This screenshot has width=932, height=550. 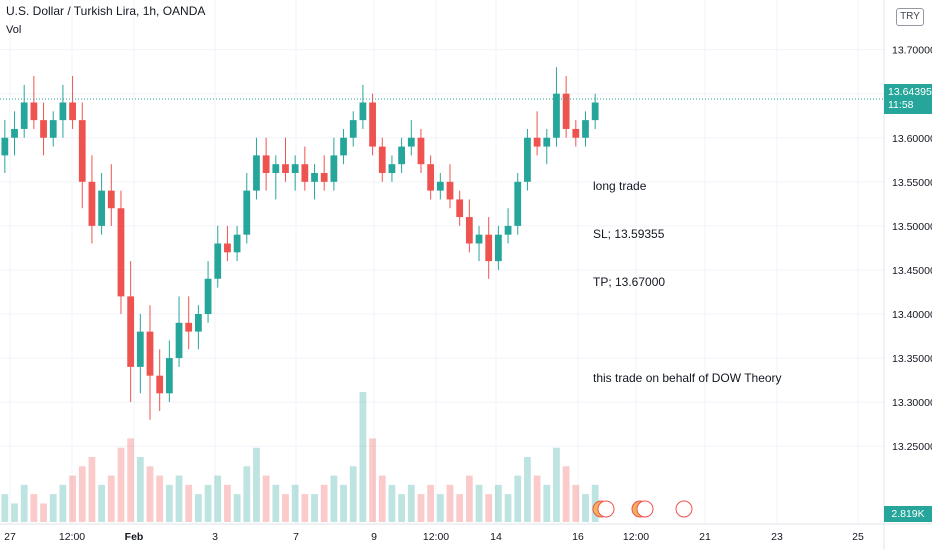 I want to click on annotation-line: TP; 13.67000, so click(x=629, y=282).